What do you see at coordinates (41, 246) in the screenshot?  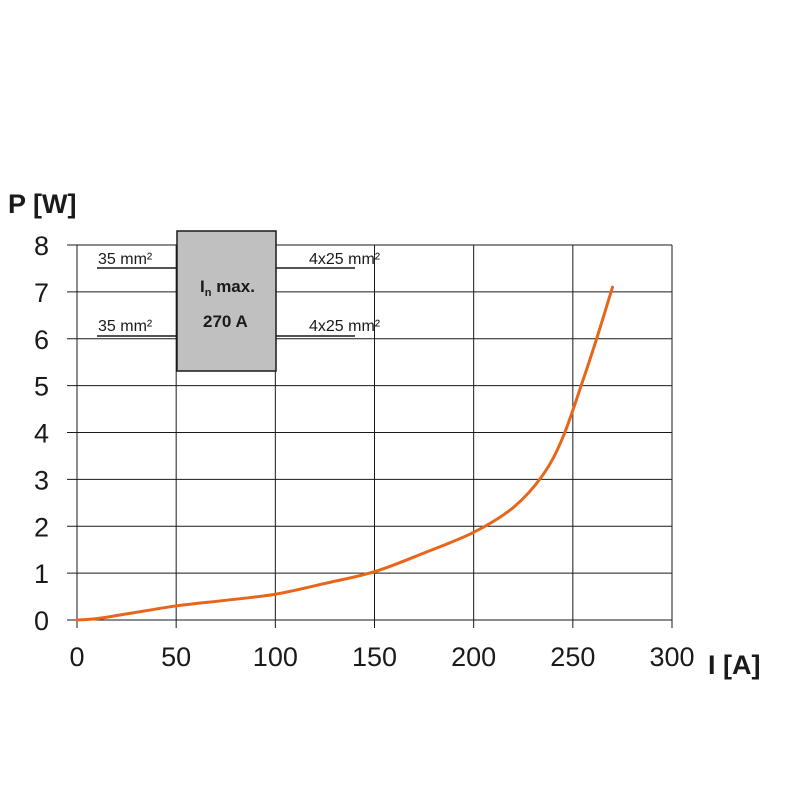 I see `y-tick-label: 8` at bounding box center [41, 246].